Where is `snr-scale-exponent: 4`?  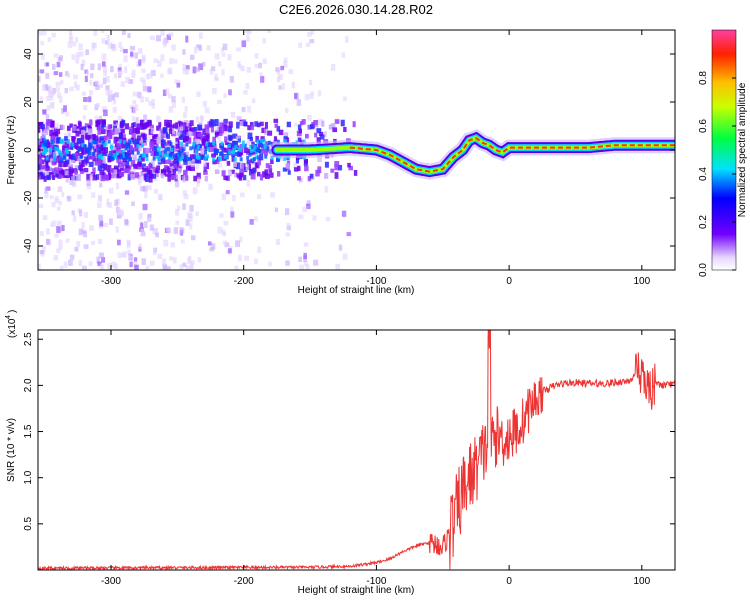
snr-scale-exponent: 4 is located at coordinates (8, 317).